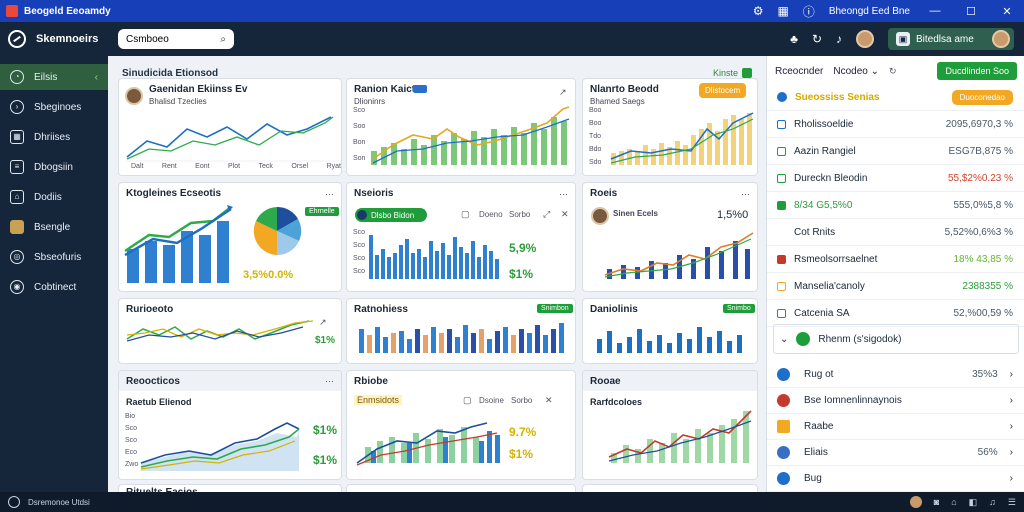  I want to click on collapse-icon: ▣, so click(903, 39).